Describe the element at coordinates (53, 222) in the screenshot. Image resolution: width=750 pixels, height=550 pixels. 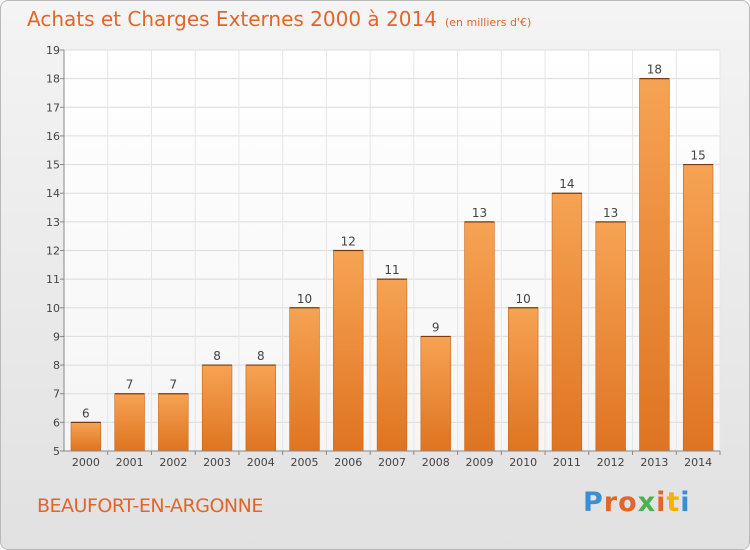
I see `y-tick-label: 13` at that location.